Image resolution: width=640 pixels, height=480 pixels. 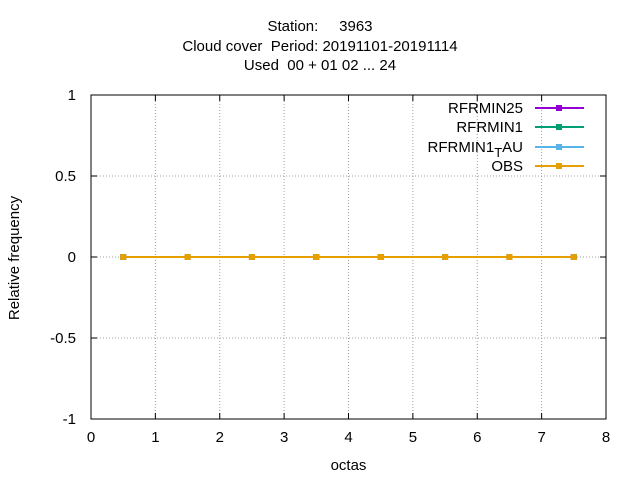 What do you see at coordinates (485, 108) in the screenshot?
I see `legend-label: RFRMIN25` at bounding box center [485, 108].